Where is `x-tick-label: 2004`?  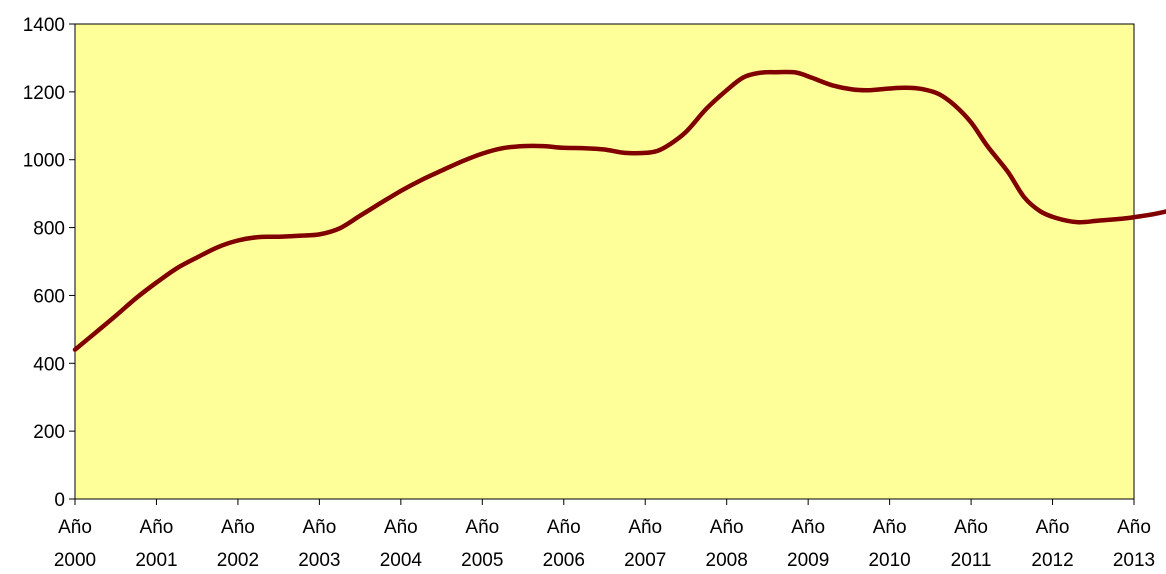 x-tick-label: 2004 is located at coordinates (401, 560).